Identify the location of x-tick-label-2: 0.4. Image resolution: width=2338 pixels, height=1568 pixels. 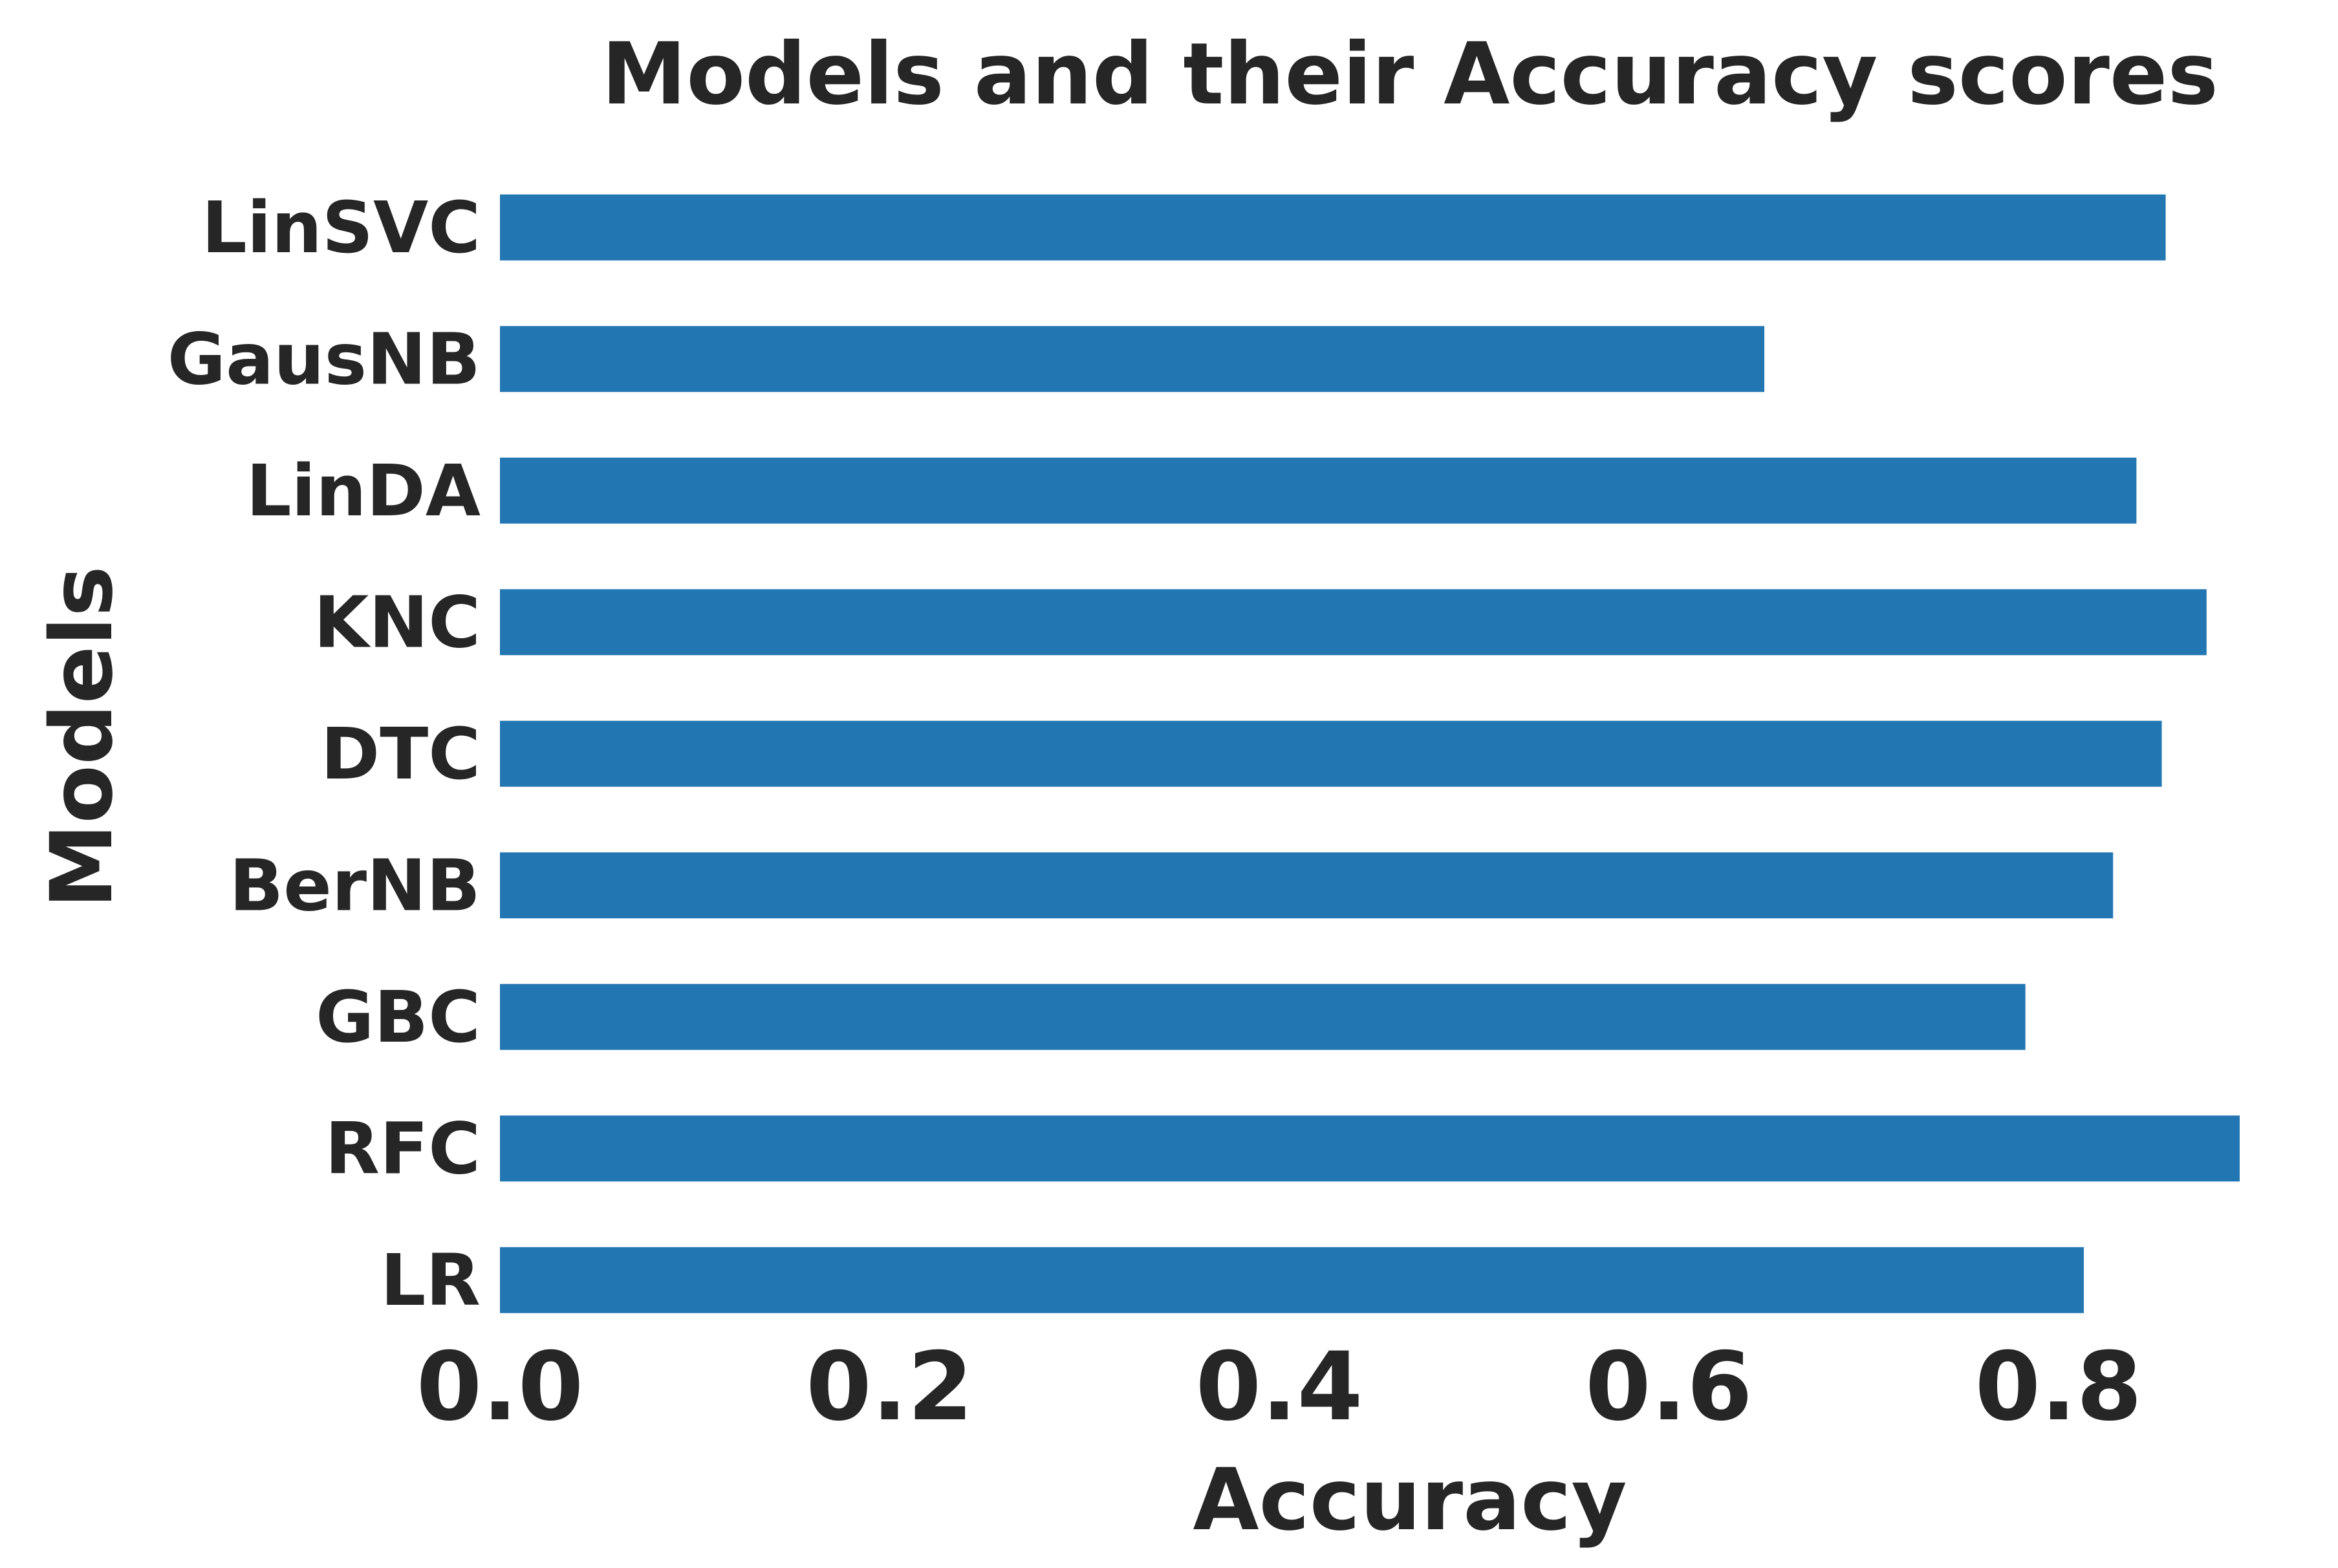
(1280, 1387).